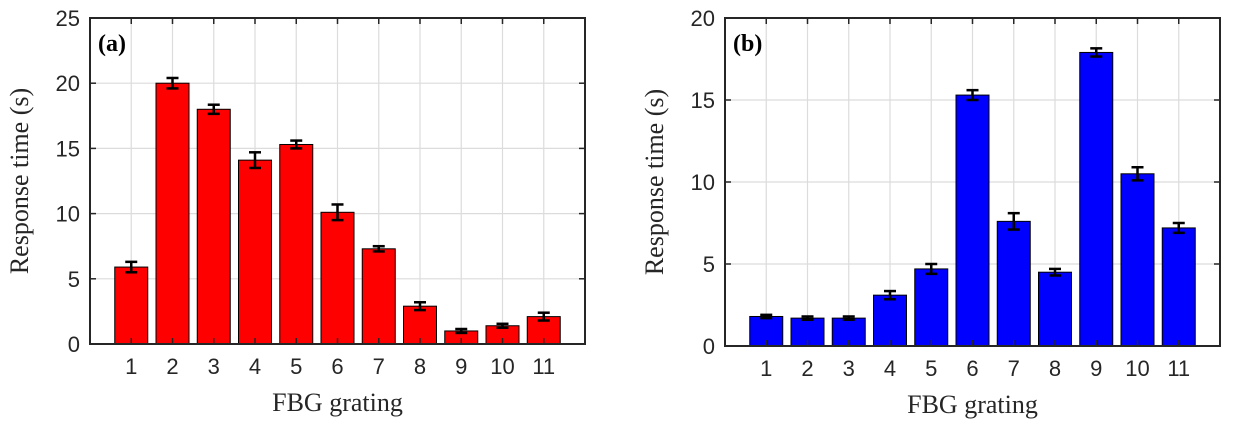 The height and width of the screenshot is (427, 1236). What do you see at coordinates (68, 18) in the screenshot?
I see `y-tick-label: 25` at bounding box center [68, 18].